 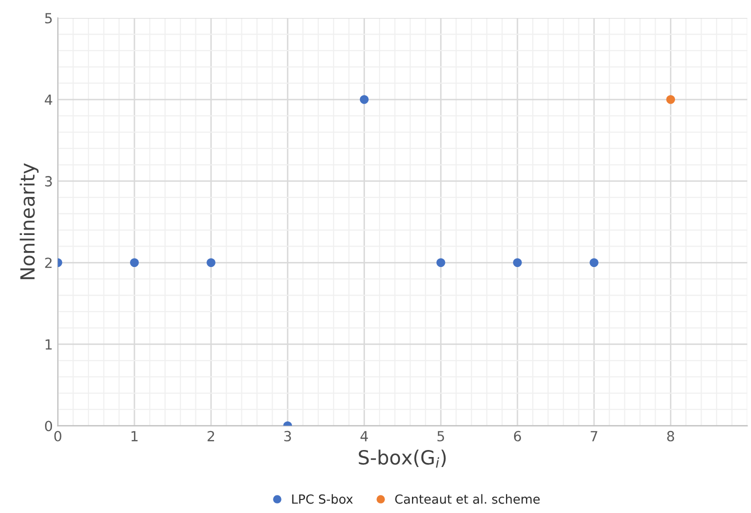 What do you see at coordinates (467, 499) in the screenshot?
I see `legend-label: Canteaut et al. scheme` at bounding box center [467, 499].